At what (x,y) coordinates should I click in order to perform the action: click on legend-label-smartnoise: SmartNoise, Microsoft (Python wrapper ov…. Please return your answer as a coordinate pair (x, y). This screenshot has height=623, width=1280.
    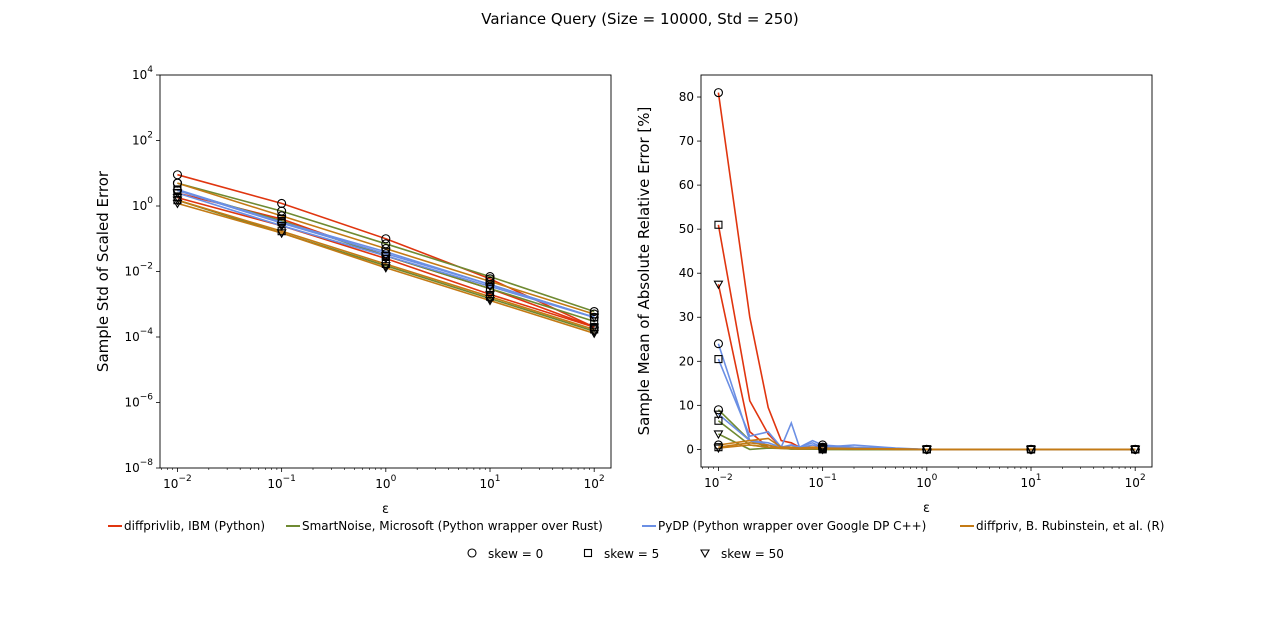
    Looking at the image, I should click on (452, 526).